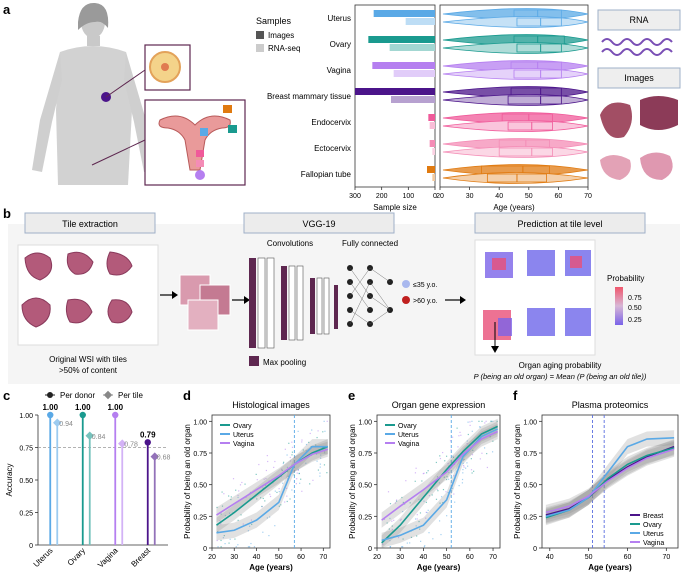 This screenshot has width=685, height=585. Describe the element at coordinates (610, 567) in the screenshot. I see `x-axis-label: Age (years)` at that location.